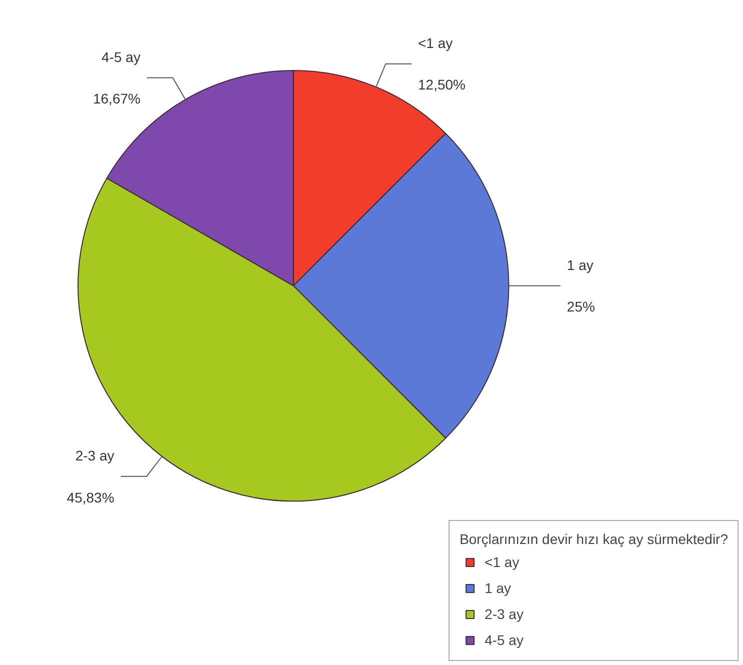  What do you see at coordinates (442, 84) in the screenshot?
I see `data-label: 12,50%` at bounding box center [442, 84].